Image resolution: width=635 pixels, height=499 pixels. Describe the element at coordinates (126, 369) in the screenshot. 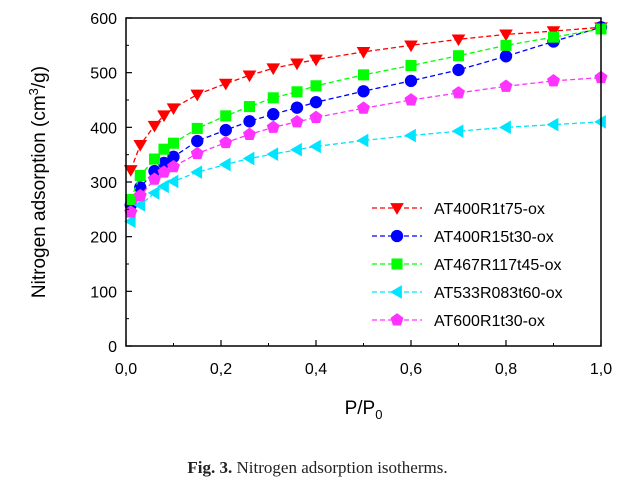

I see `x-tick-label: 0,0` at that location.